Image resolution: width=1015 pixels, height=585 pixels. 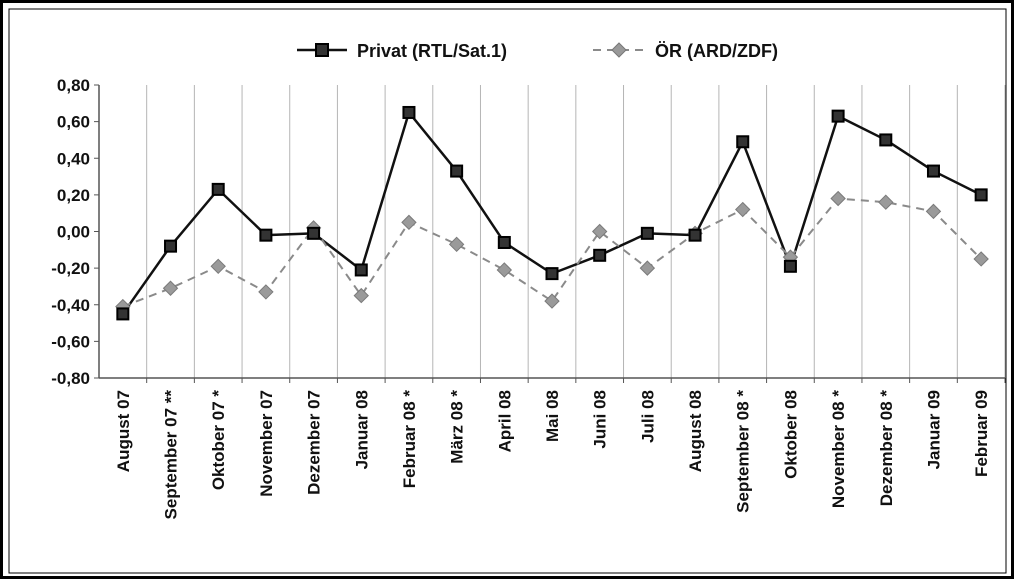 I want to click on legend: Privat (RTL/Sat.1) ÖR (ARD/ZDF), so click(x=537, y=51).